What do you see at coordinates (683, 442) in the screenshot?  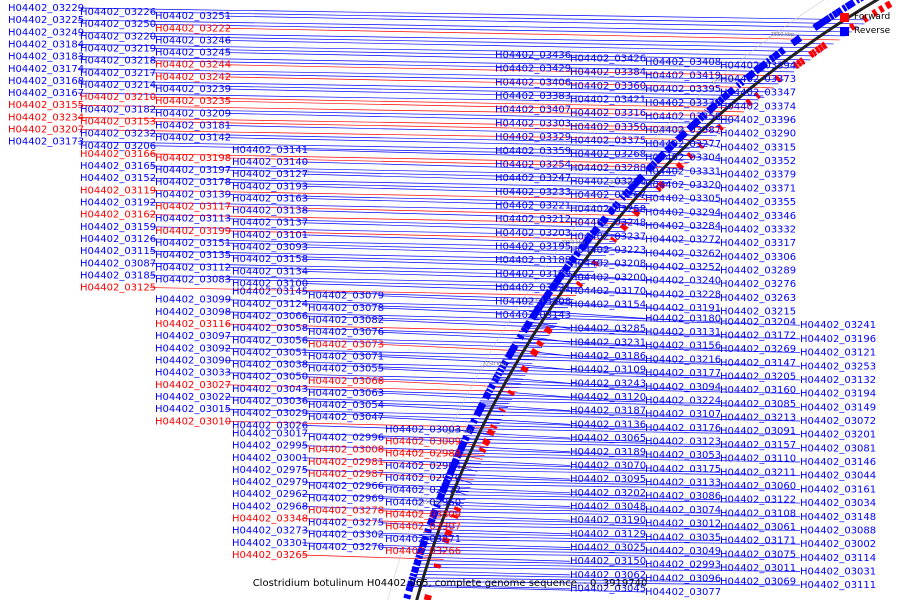 I see `gene-label: H04402_03123` at bounding box center [683, 442].